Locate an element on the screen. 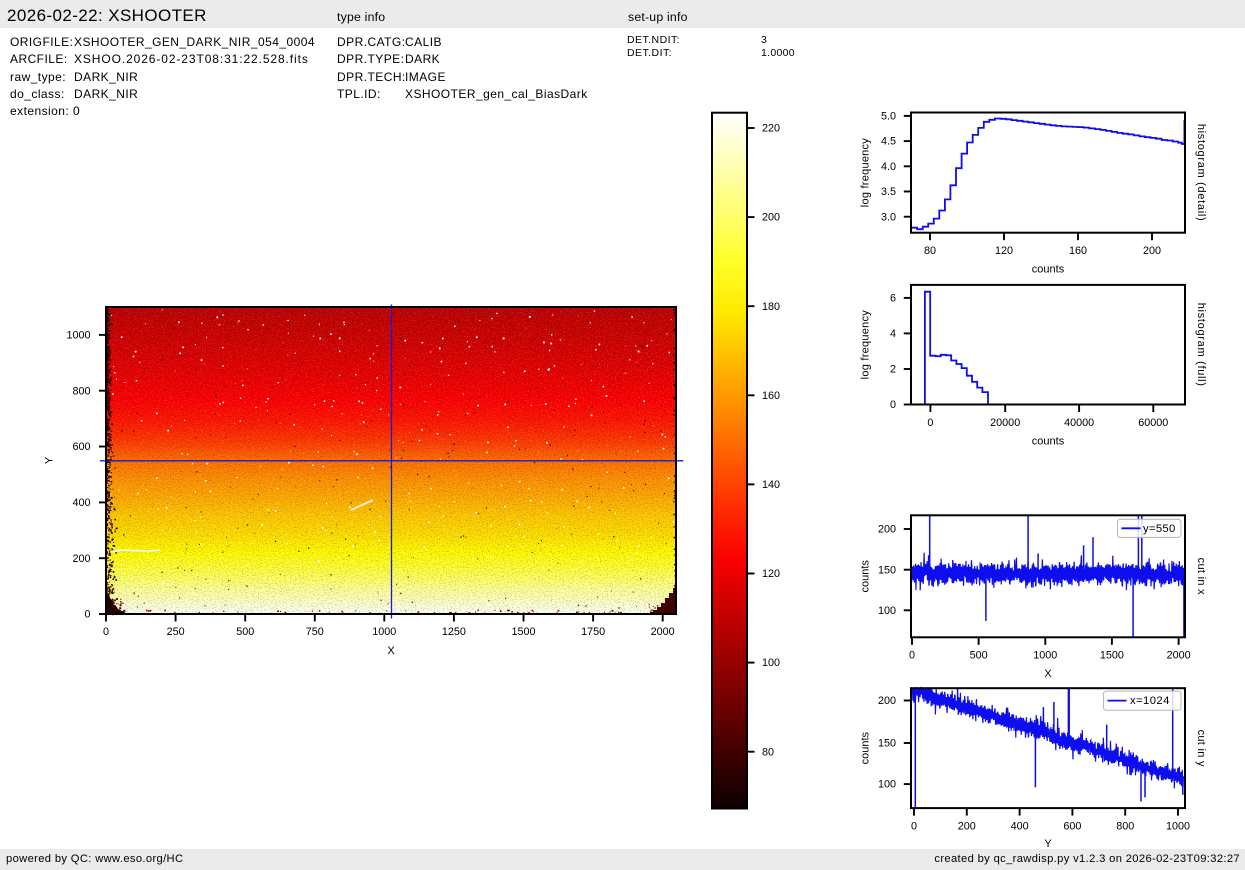 This screenshot has width=1245, height=870. svg-text: 4.5 is located at coordinates (888, 142).